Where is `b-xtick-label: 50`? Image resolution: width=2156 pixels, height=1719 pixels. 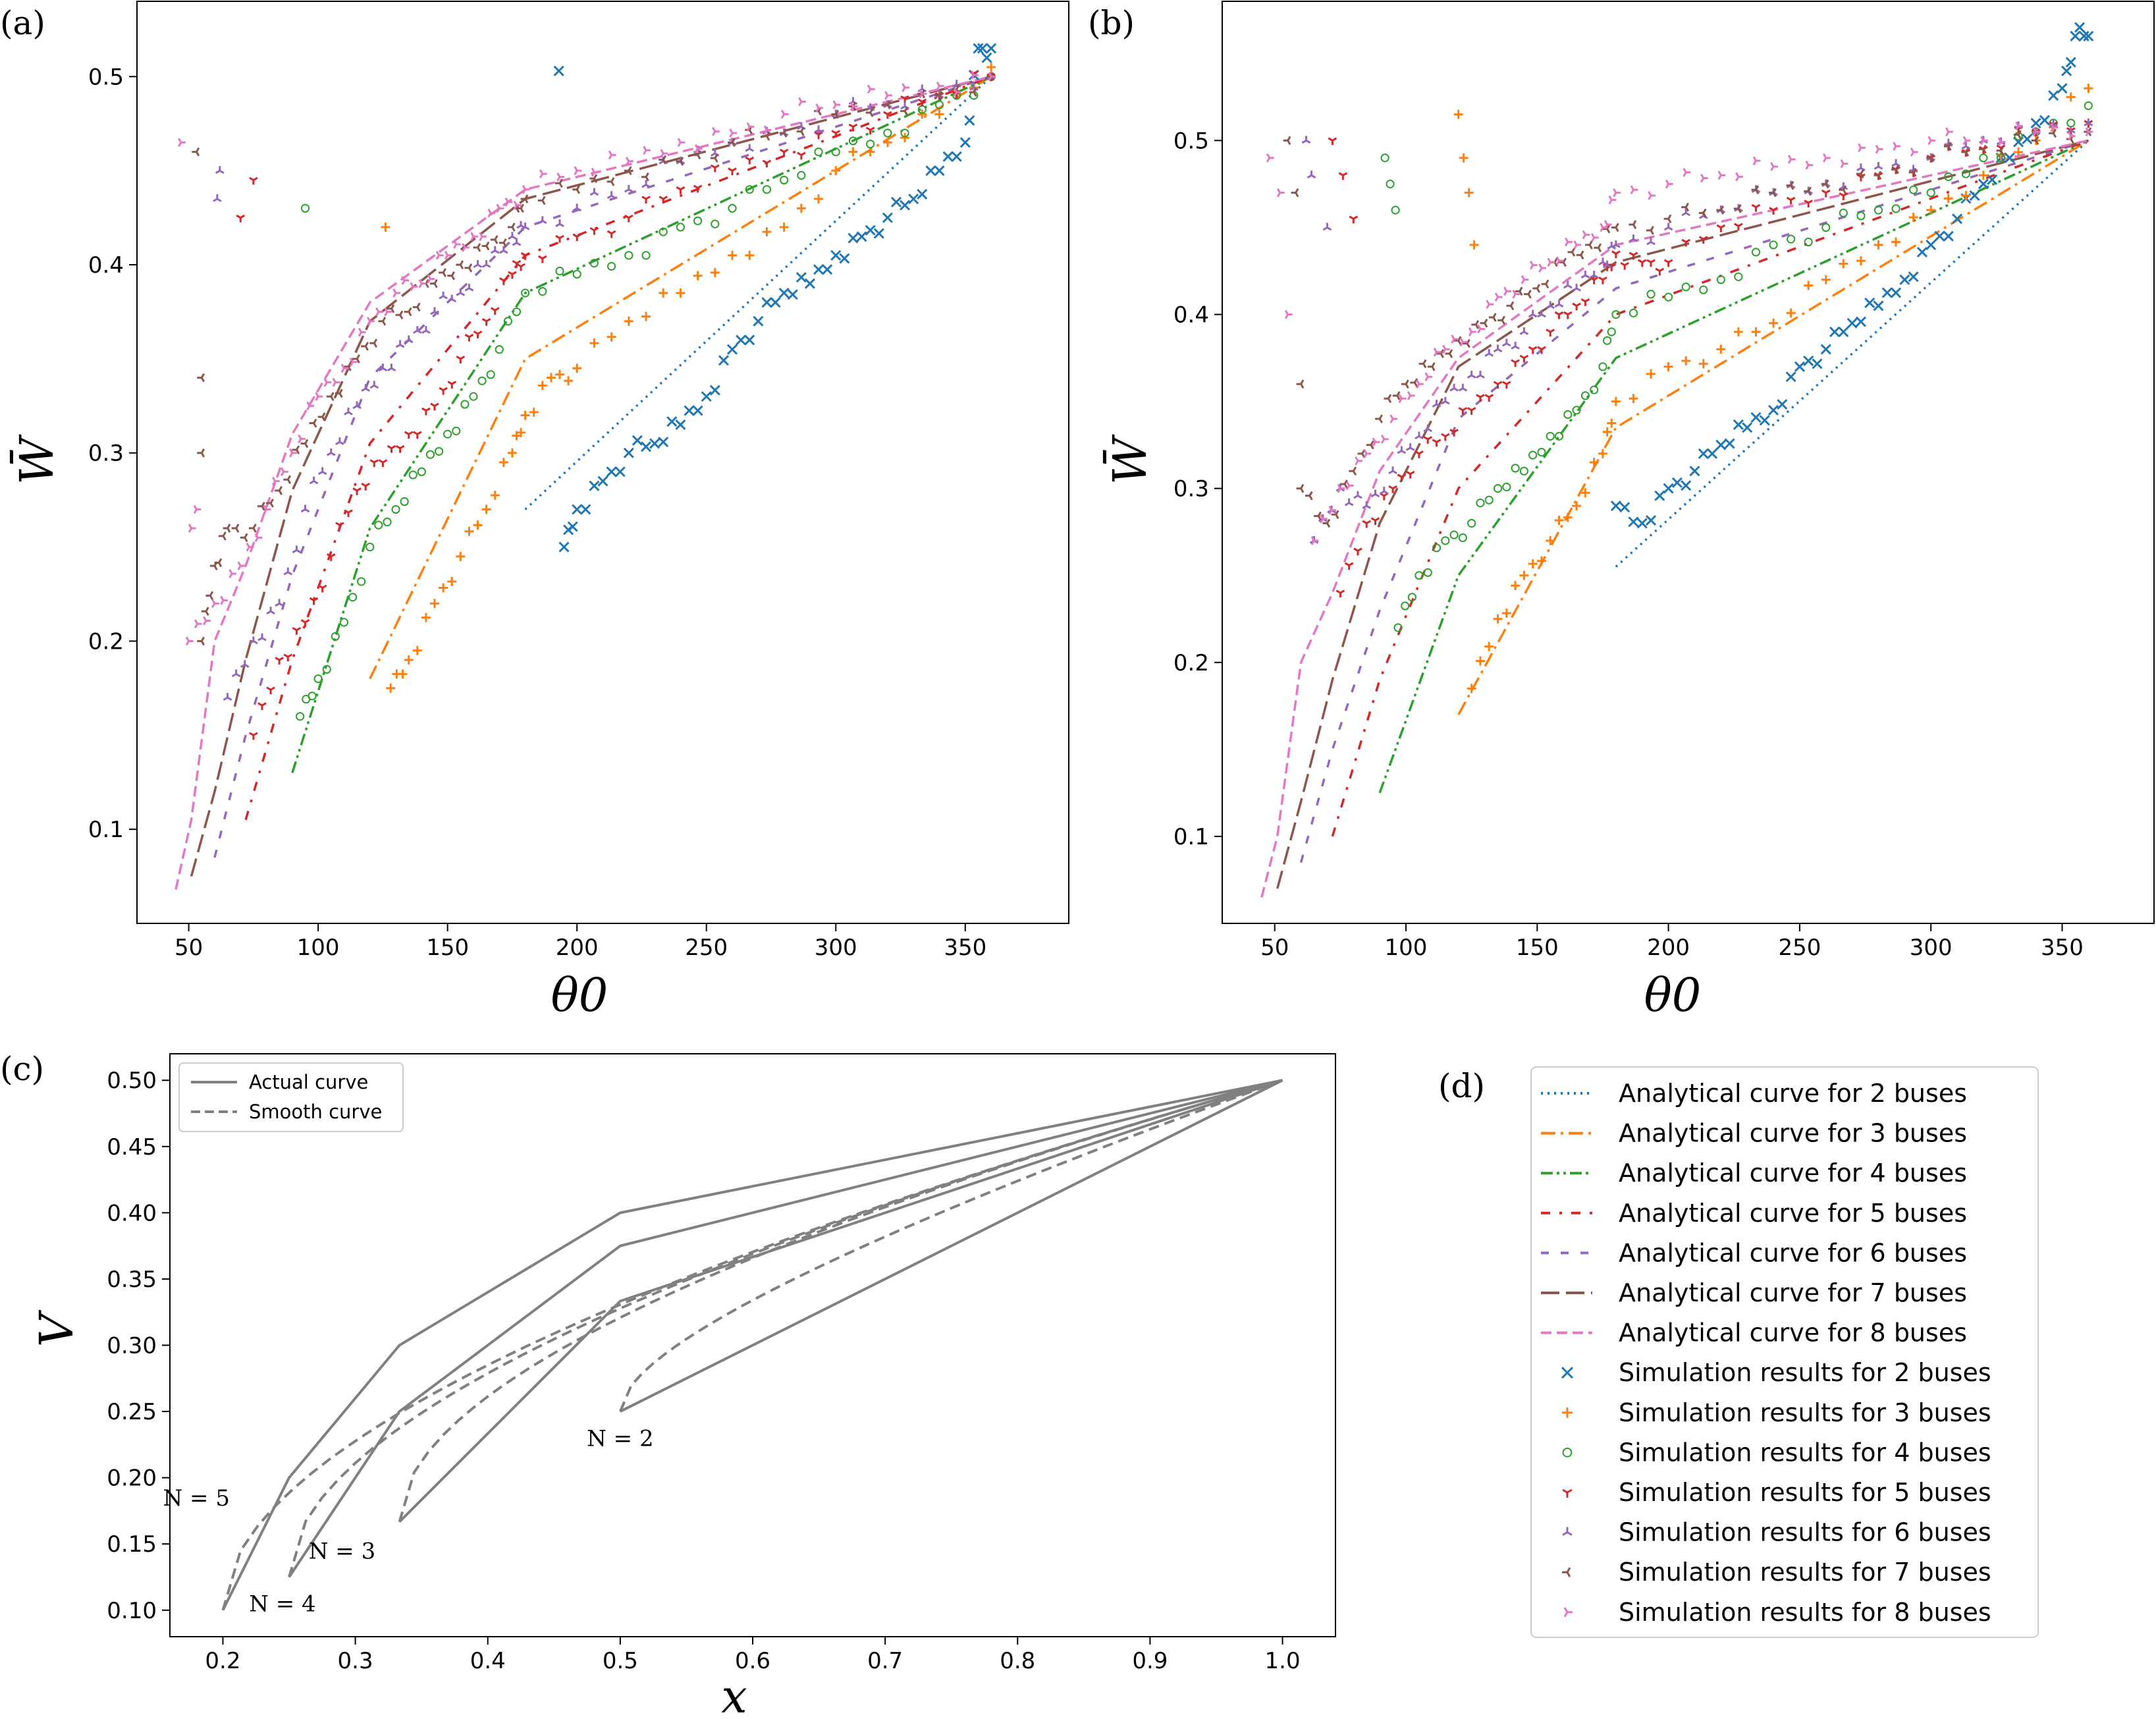 b-xtick-label: 50 is located at coordinates (1274, 948).